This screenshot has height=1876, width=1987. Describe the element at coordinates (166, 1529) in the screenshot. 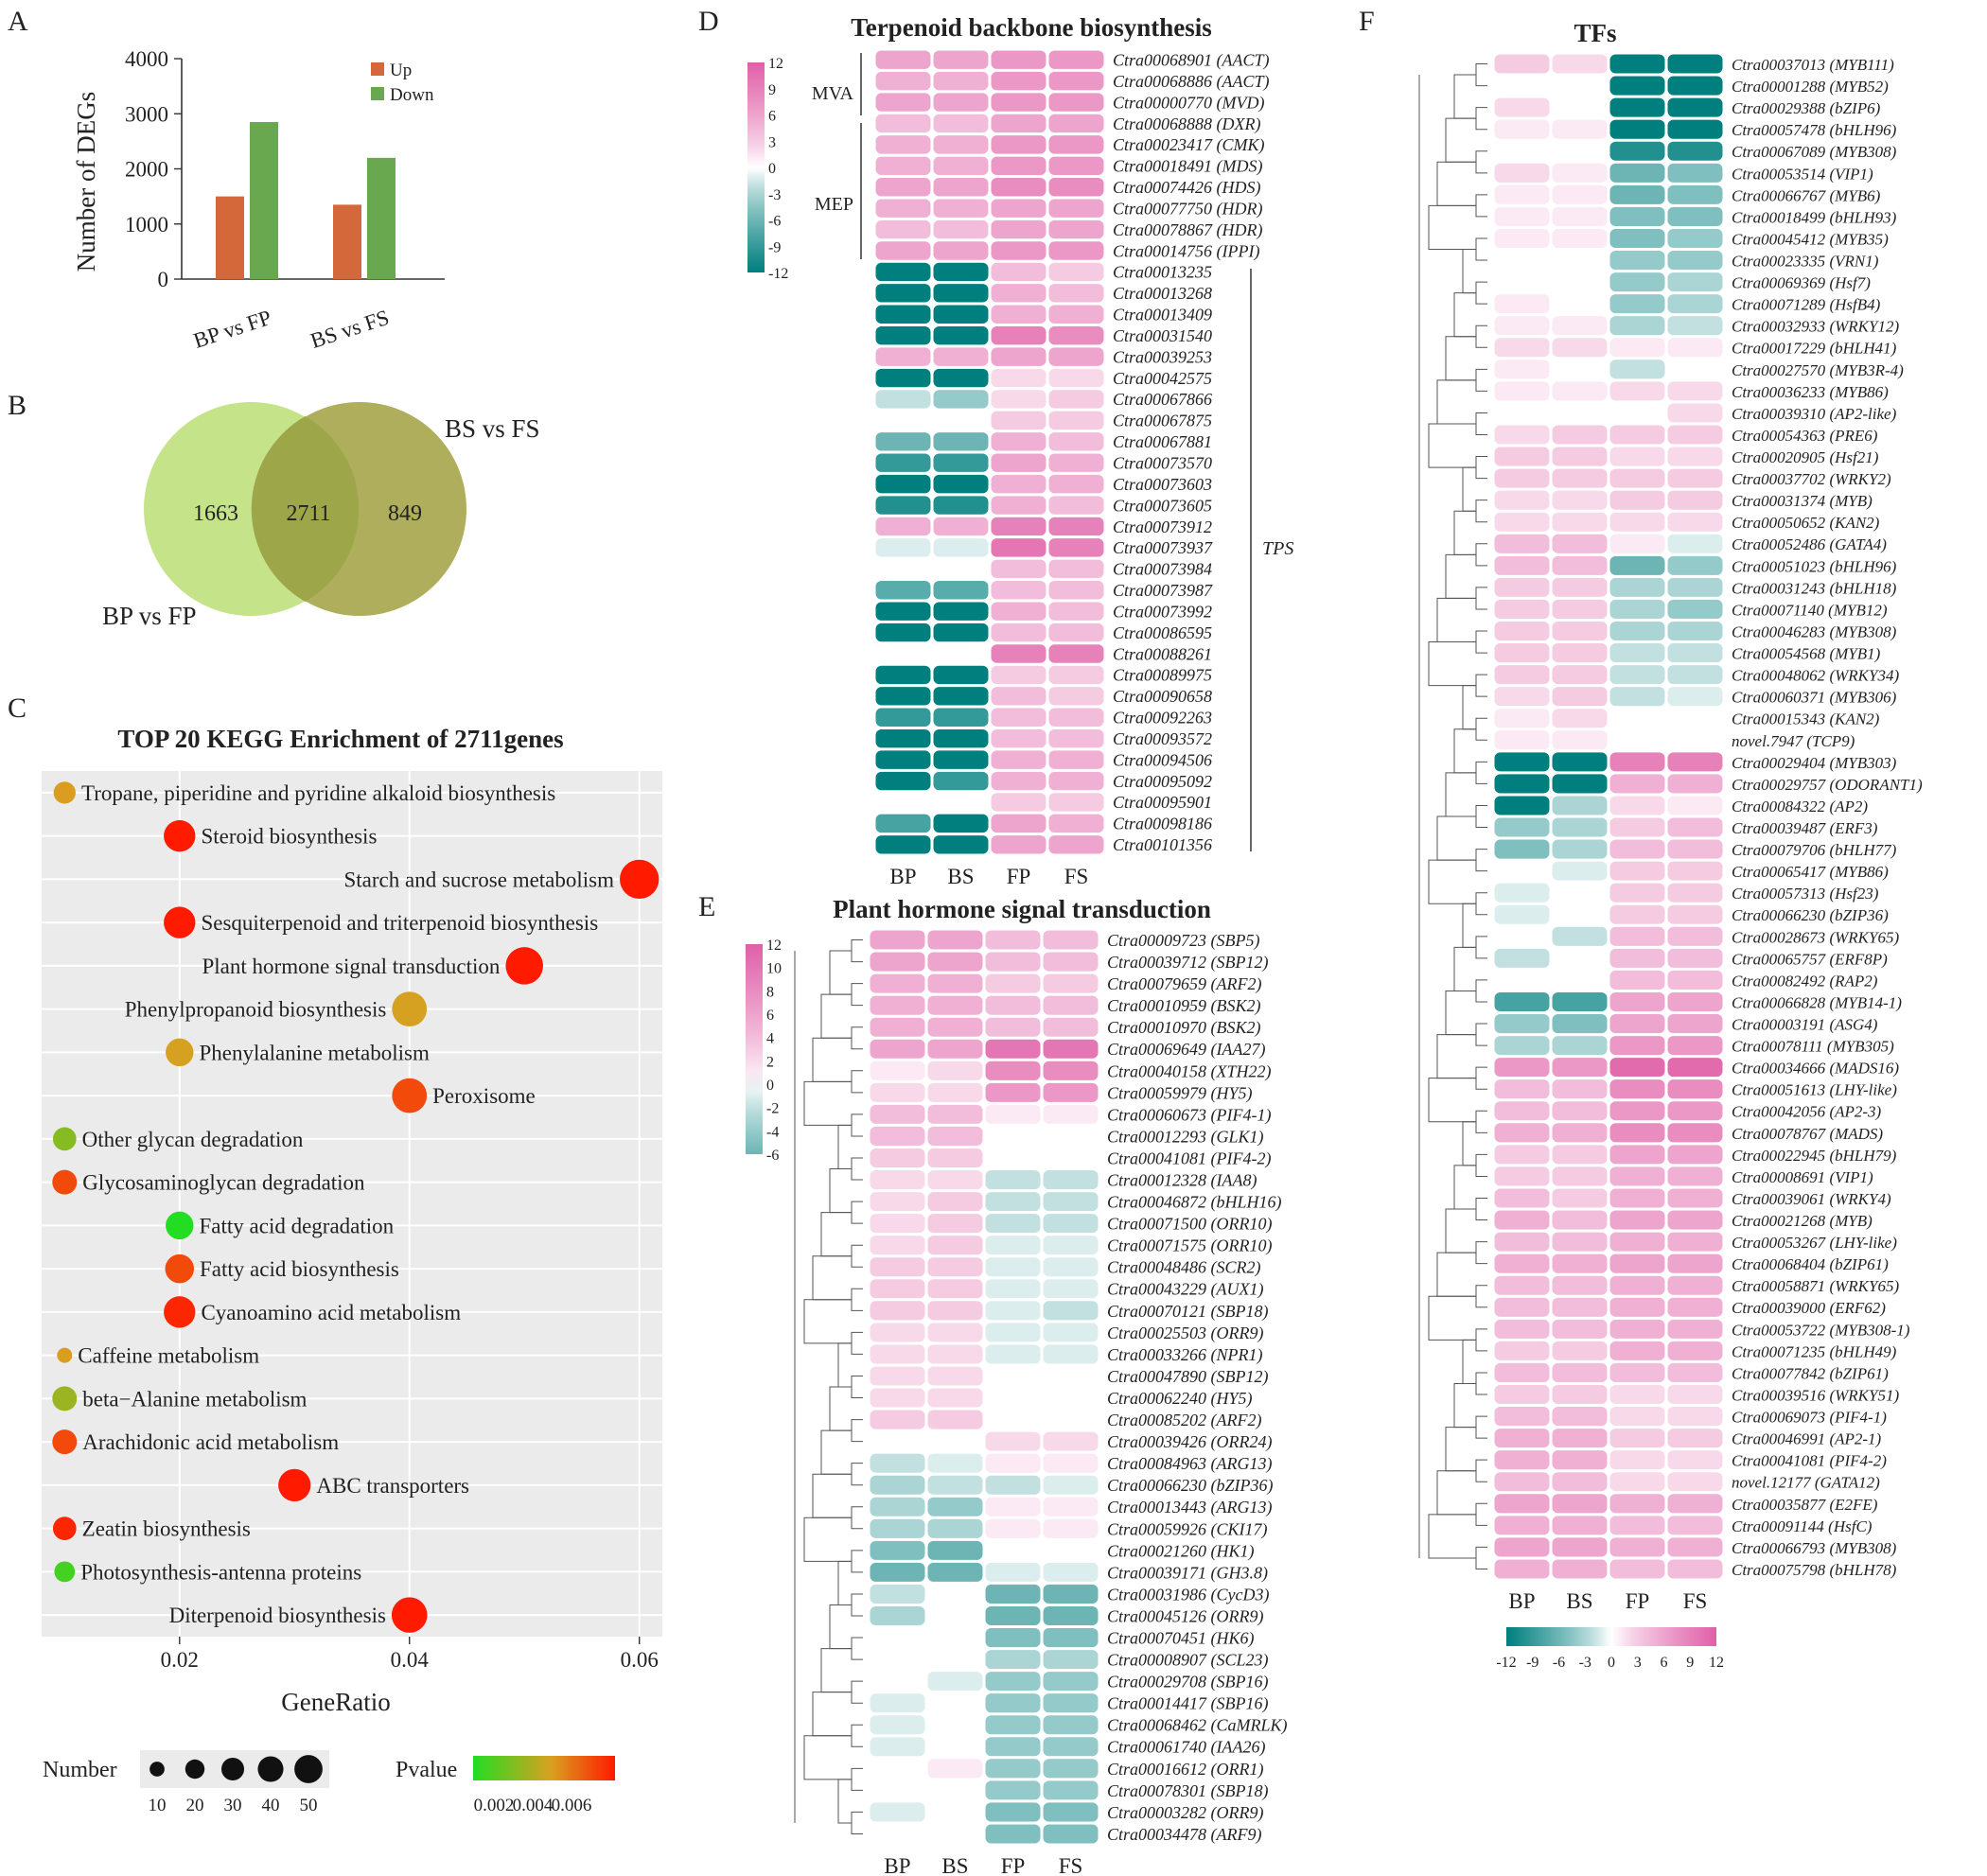

I see `c-term-label: Zeatin biosynthesis` at that location.